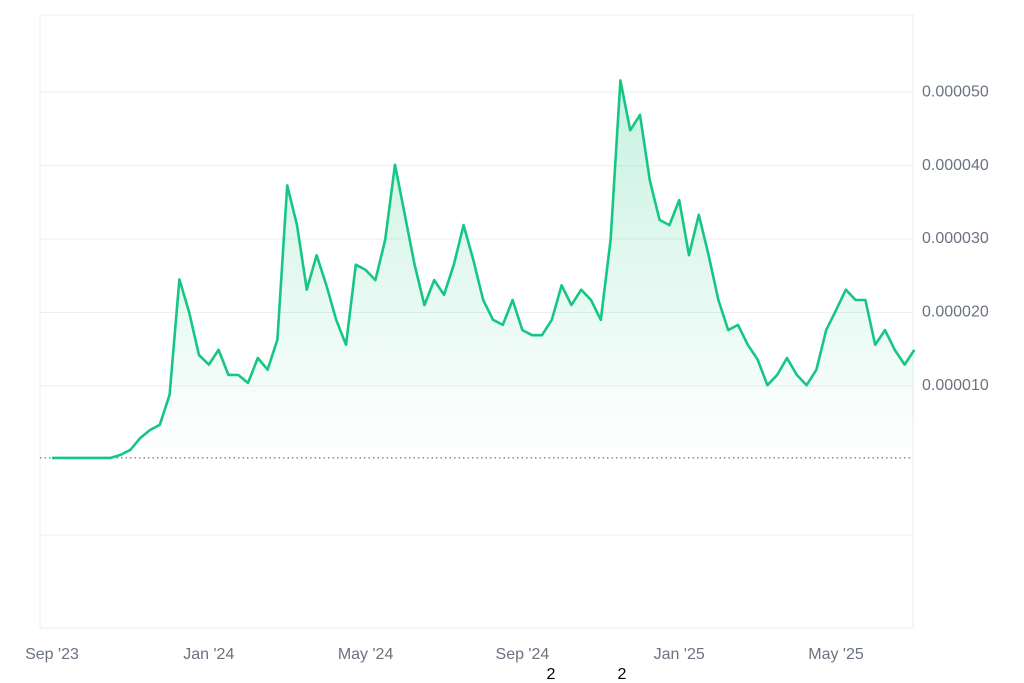 The image size is (1024, 683). What do you see at coordinates (208, 654) in the screenshot?
I see `x-tick-label: Jan '24` at bounding box center [208, 654].